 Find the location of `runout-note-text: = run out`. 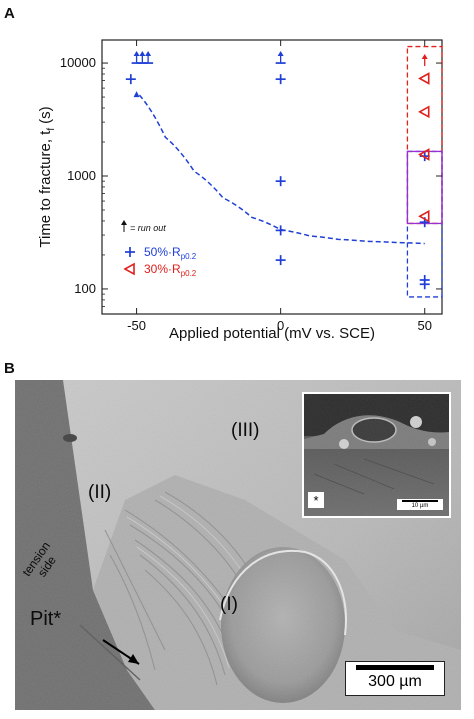

runout-note-text: = run out is located at coordinates (148, 228).